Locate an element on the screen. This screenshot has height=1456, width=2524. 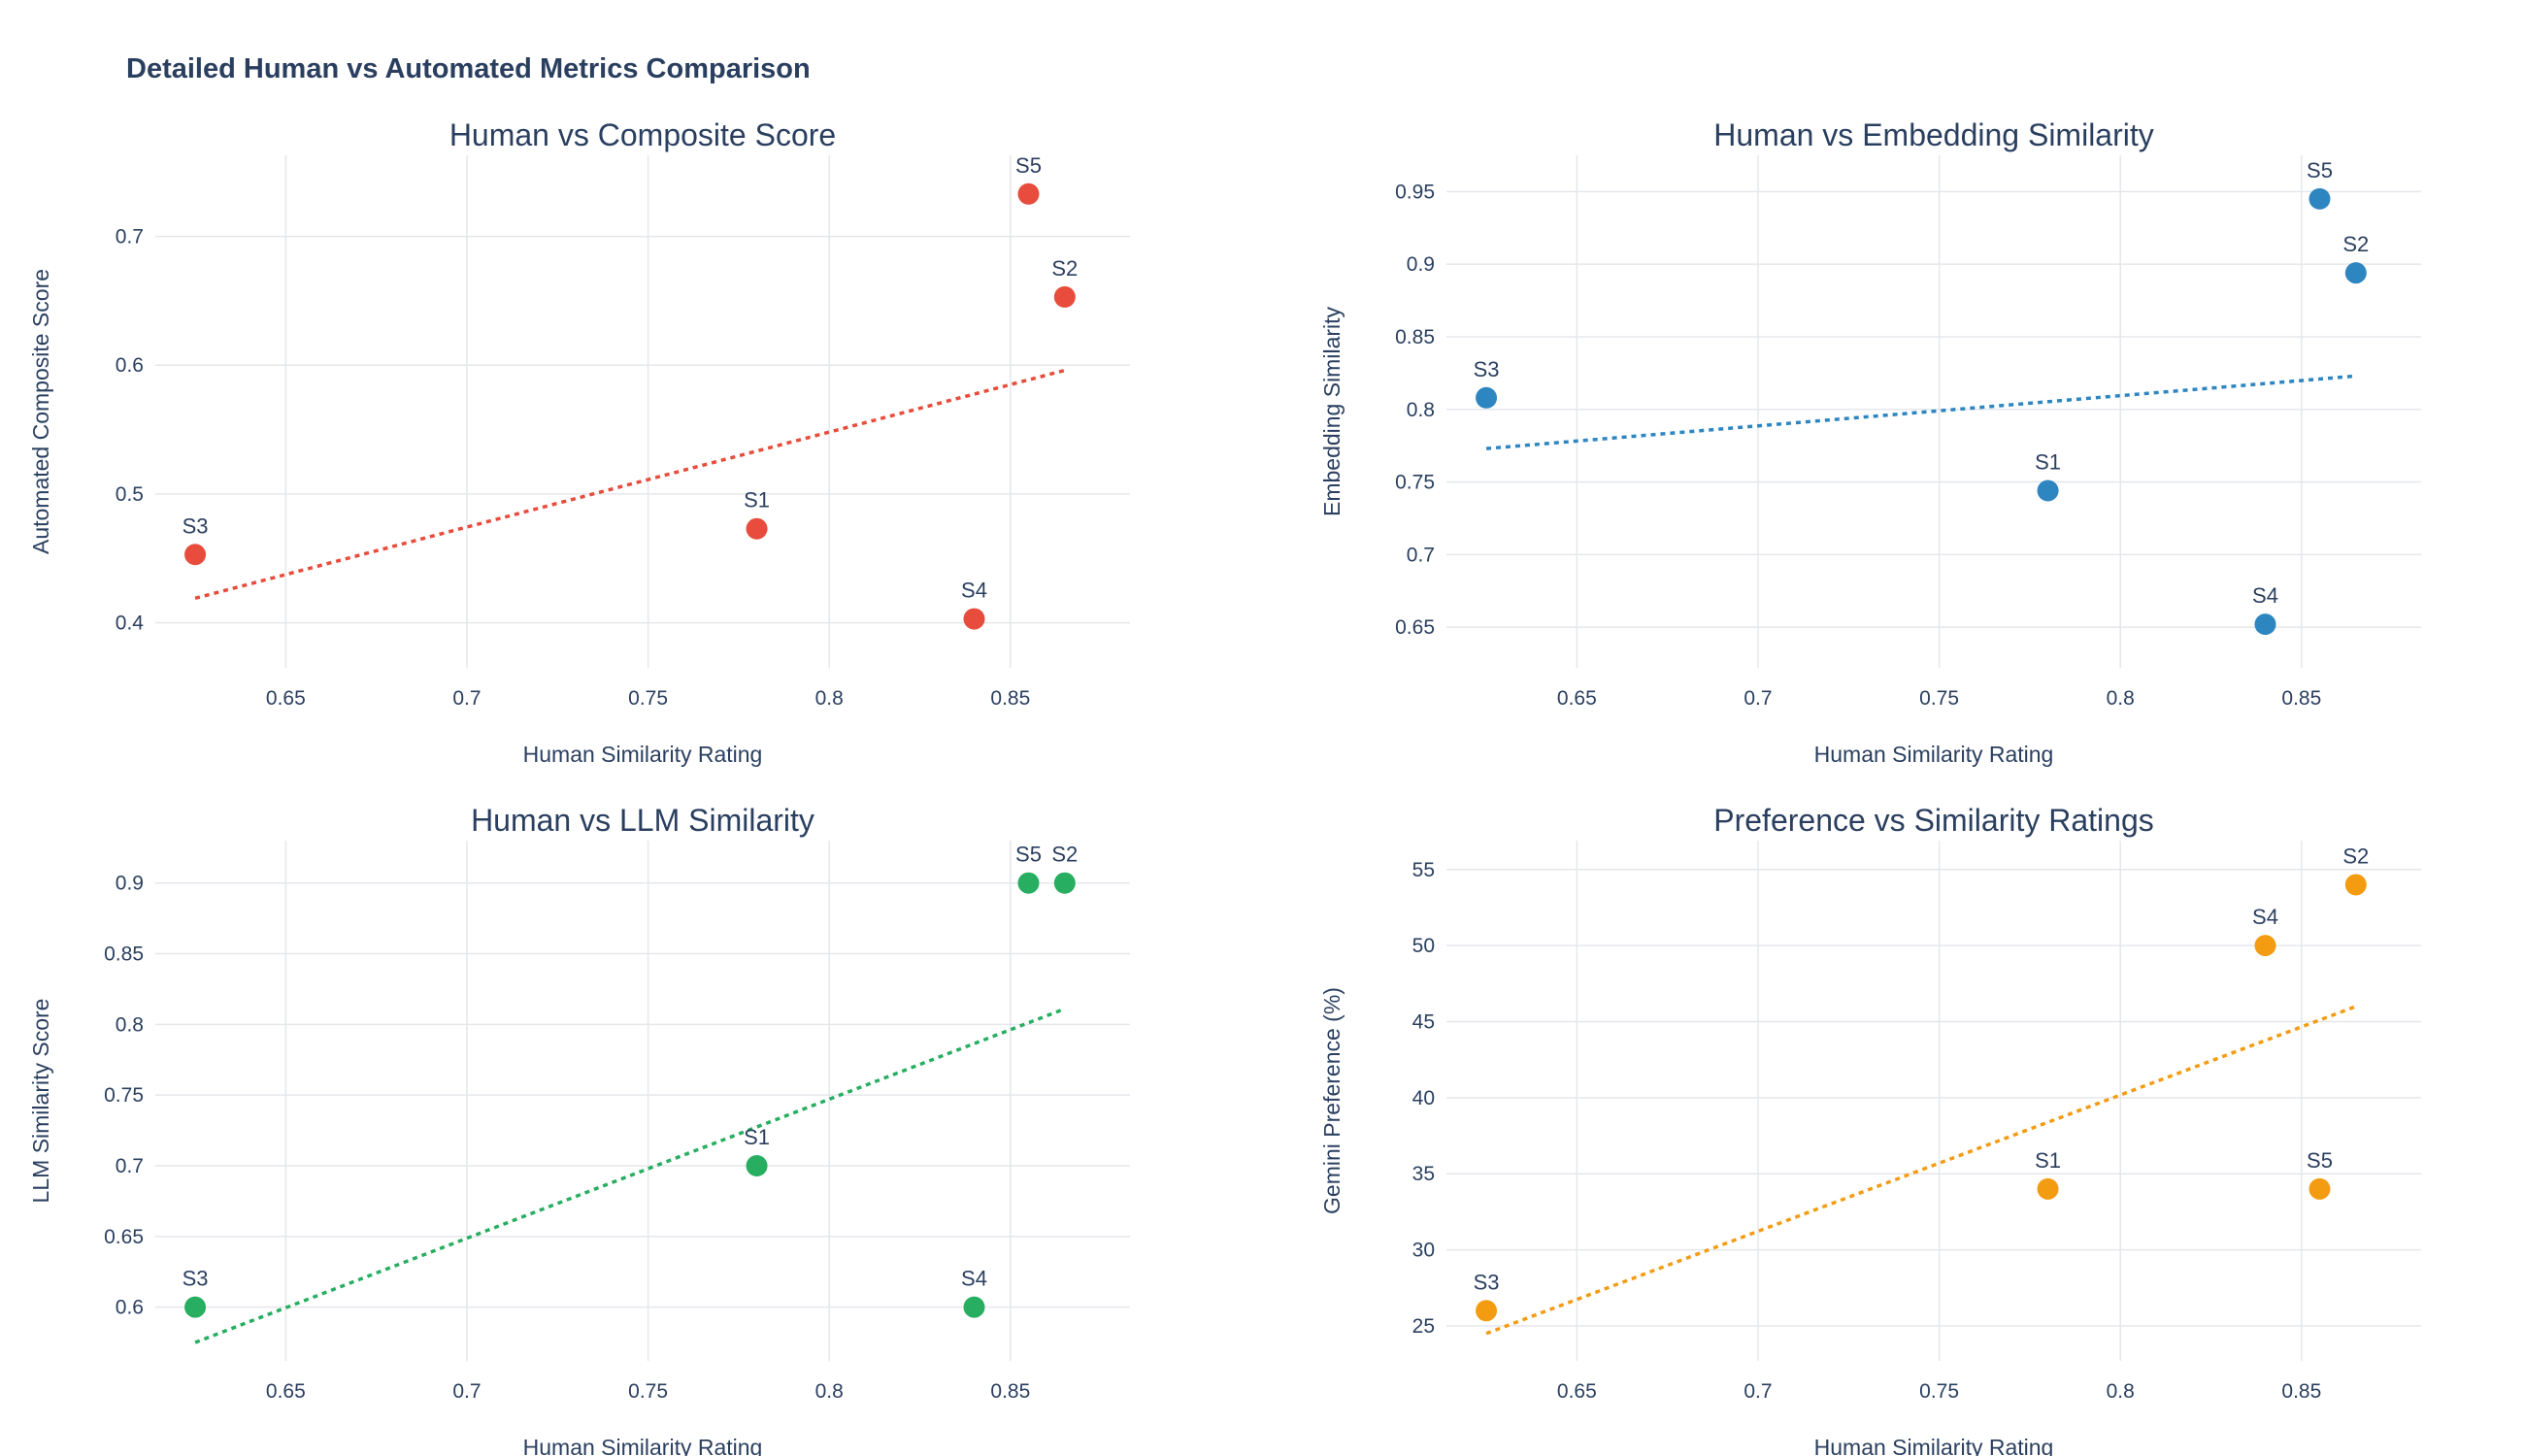
composite-point-label: S2 is located at coordinates (1064, 268).